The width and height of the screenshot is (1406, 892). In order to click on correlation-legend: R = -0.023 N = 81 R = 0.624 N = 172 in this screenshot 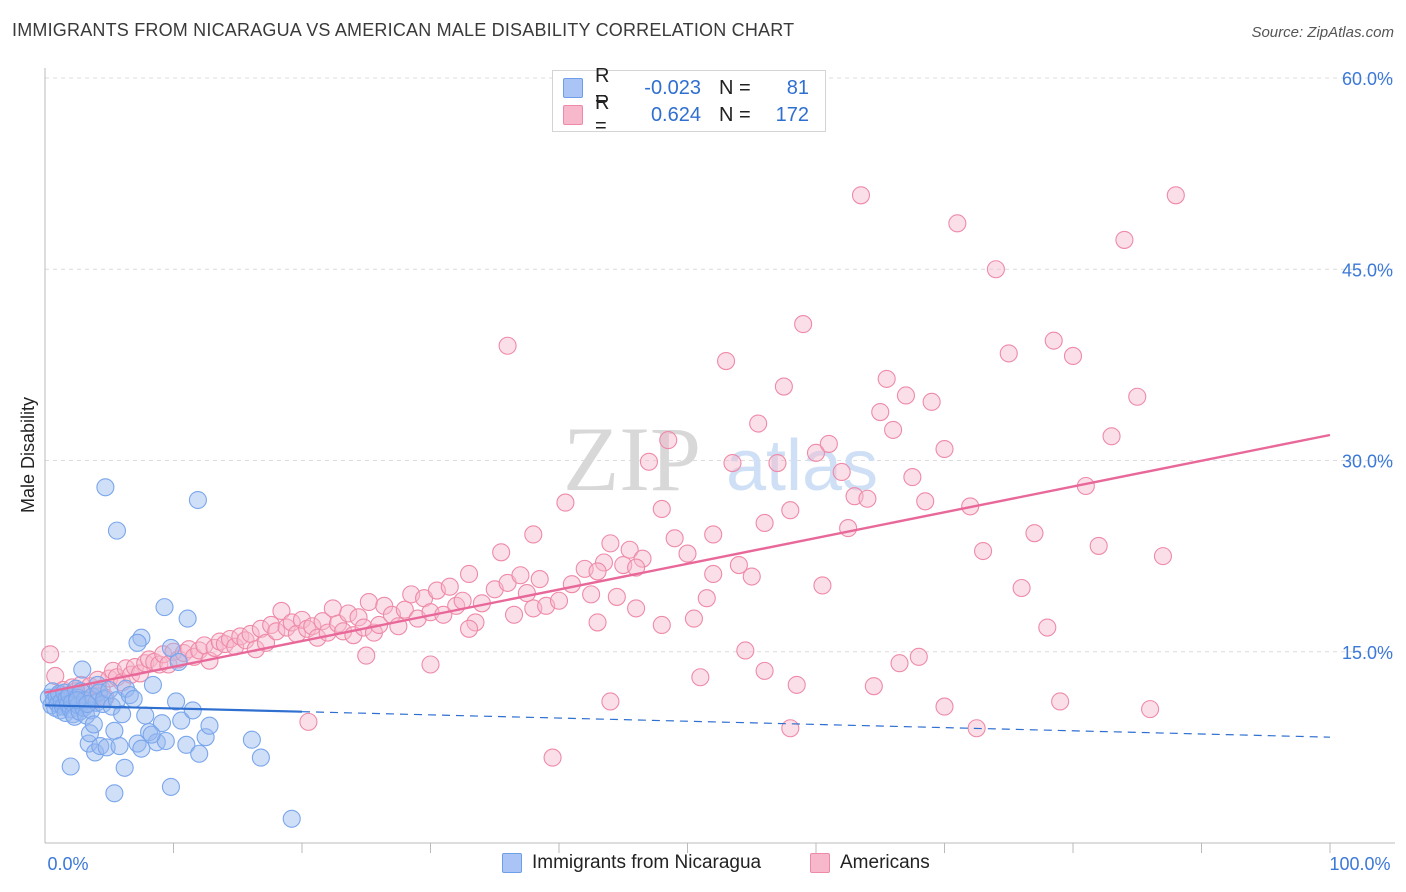, I will do `click(689, 101)`.